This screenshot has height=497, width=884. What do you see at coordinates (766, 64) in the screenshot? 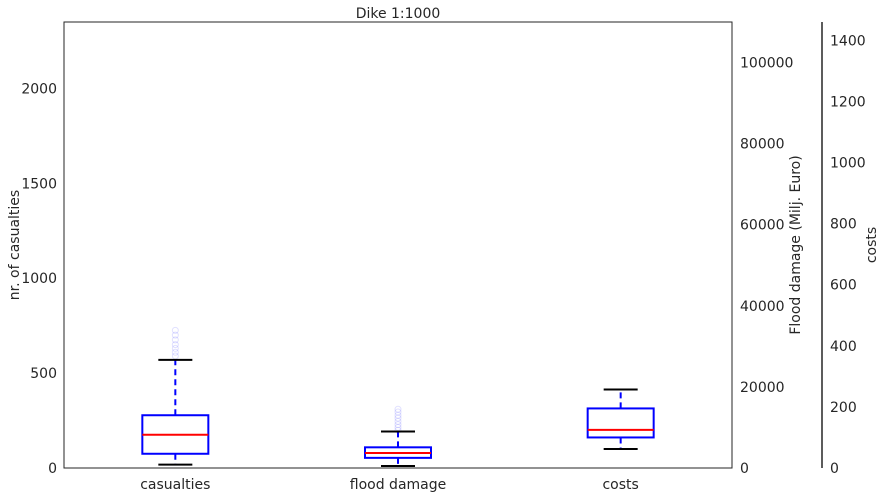
I see `right1-y-tick-label: 100000` at bounding box center [766, 64].